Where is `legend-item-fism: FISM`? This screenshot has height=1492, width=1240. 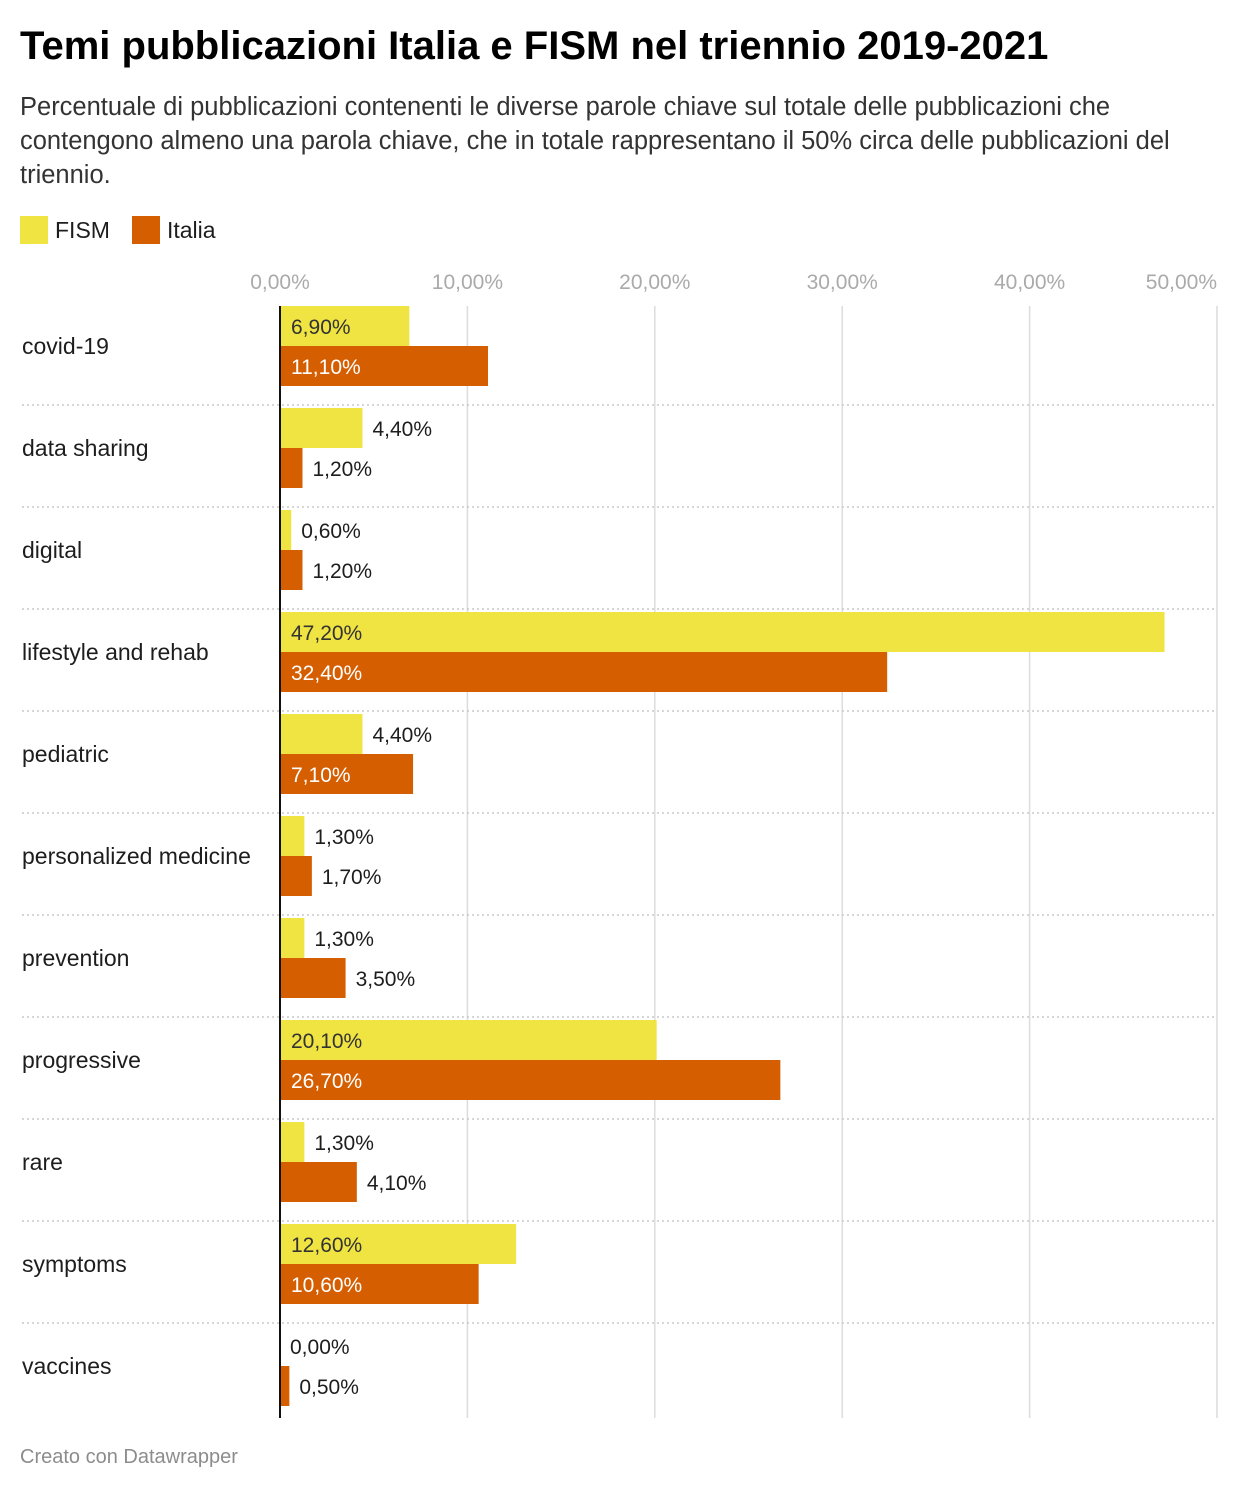 legend-item-fism: FISM is located at coordinates (65, 230).